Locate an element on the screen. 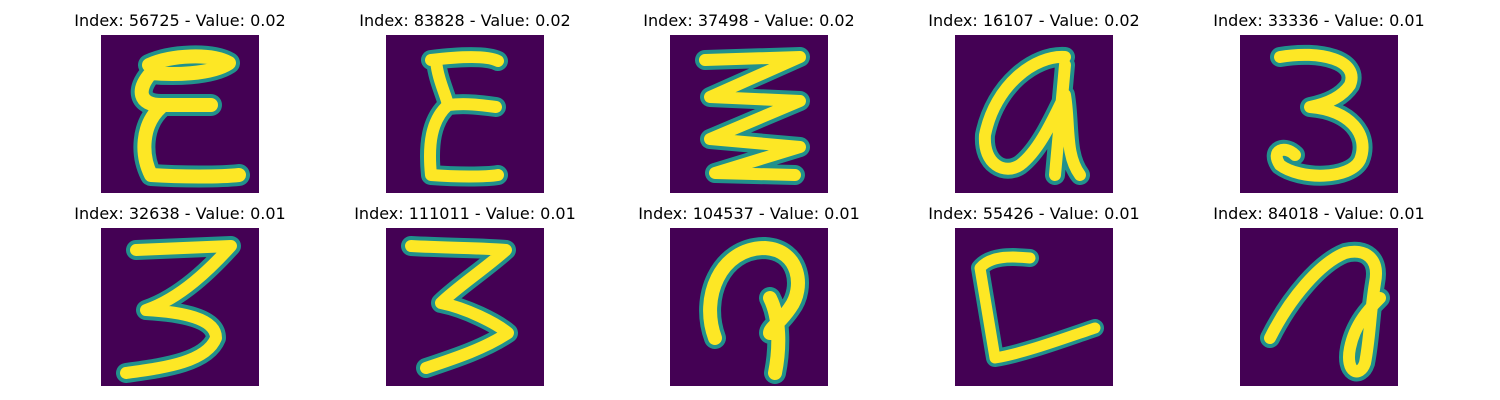 Image resolution: width=1500 pixels, height=400 pixels. panel-2: Index: 83828 - Value: 0.02 is located at coordinates (465, 96).